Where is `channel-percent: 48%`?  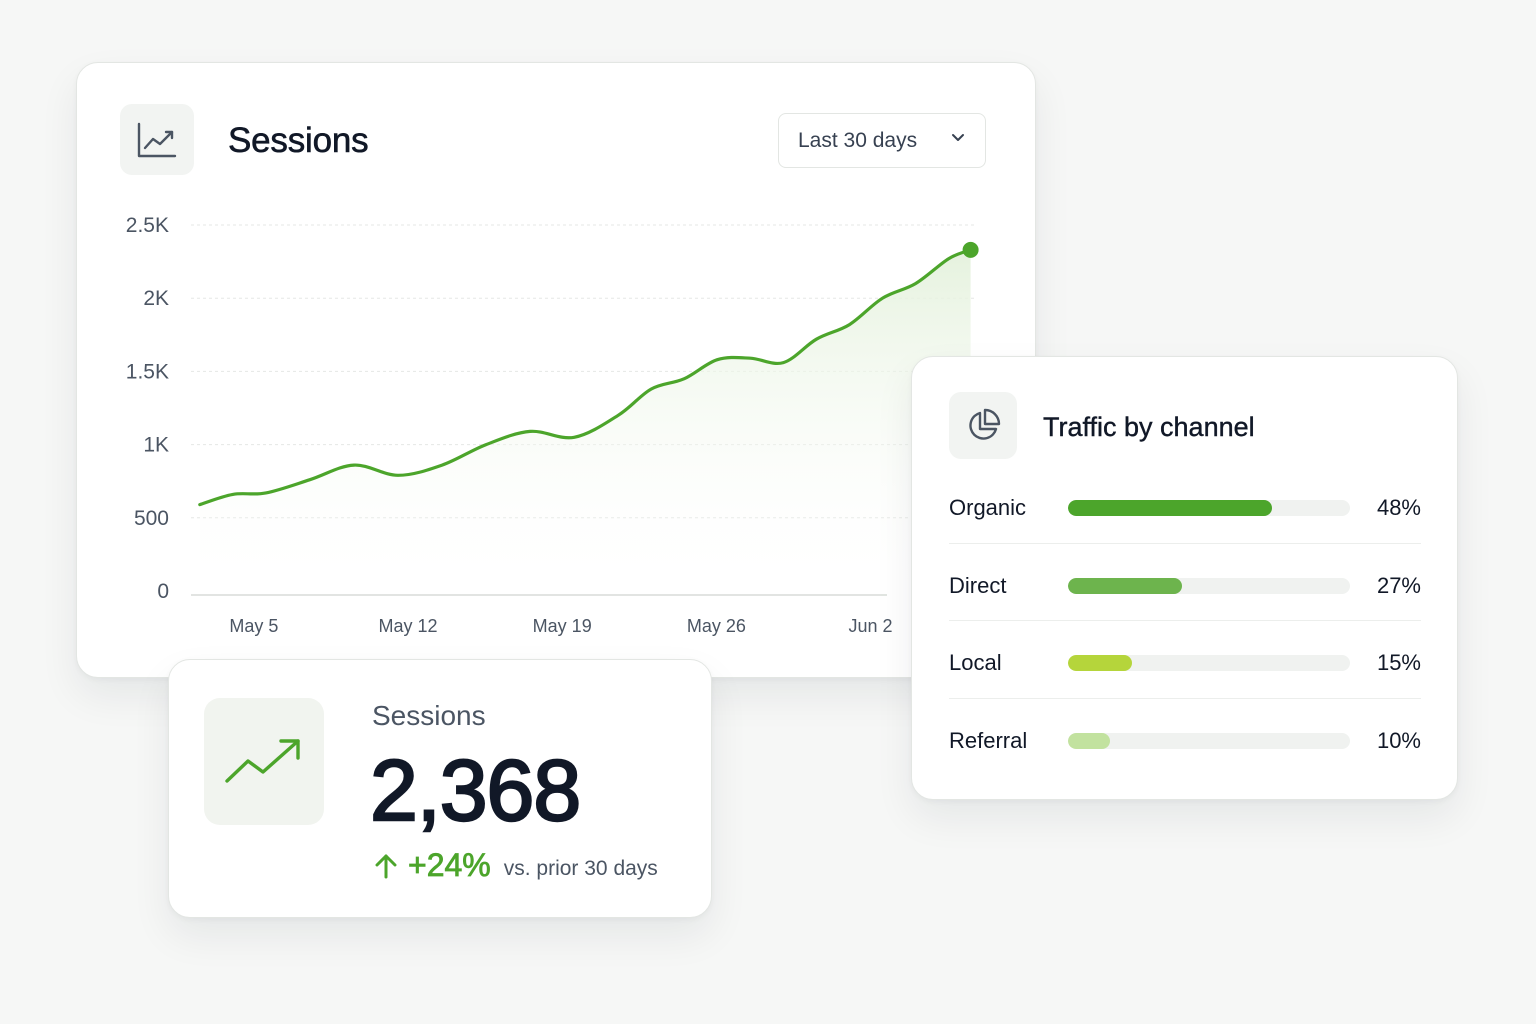
channel-percent: 48% is located at coordinates (1398, 507).